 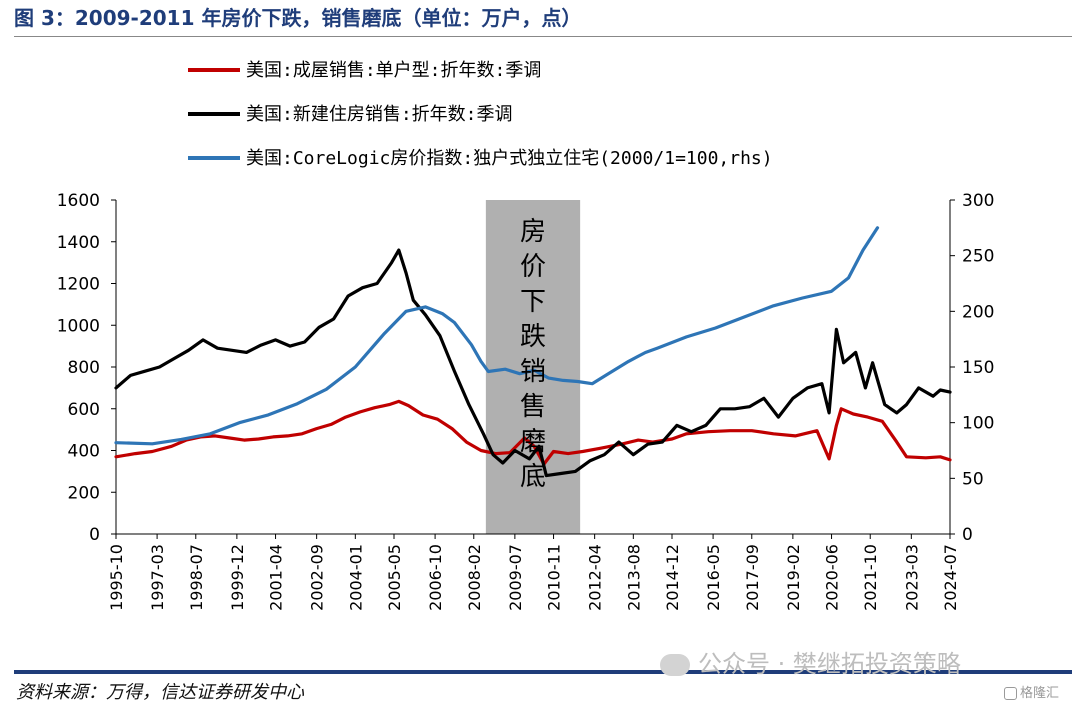 I want to click on legend-label-3: 美国:CoreLogic房价指数:独户式独立住宅(2000/1=100,rhs), so click(x=509, y=158).